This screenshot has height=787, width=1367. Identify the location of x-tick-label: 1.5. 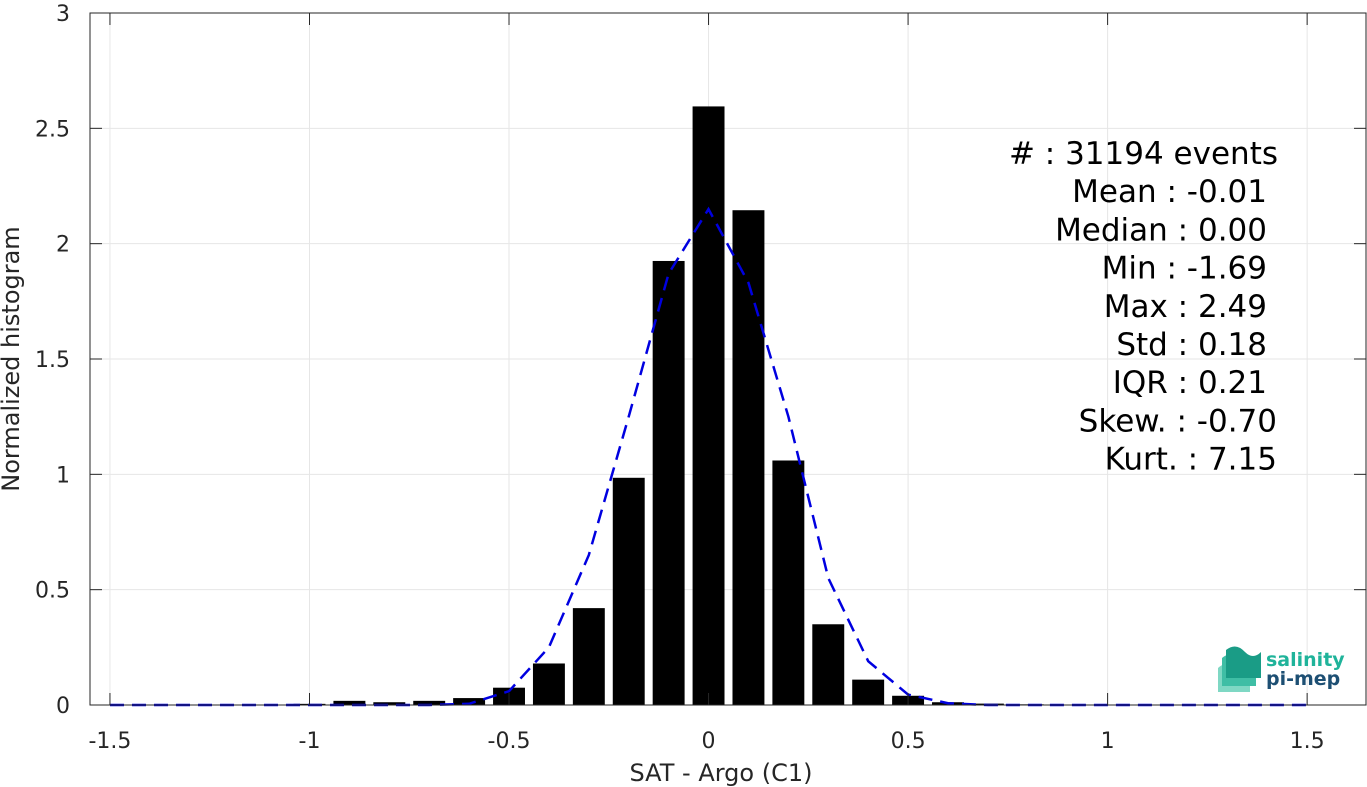
(1307, 741).